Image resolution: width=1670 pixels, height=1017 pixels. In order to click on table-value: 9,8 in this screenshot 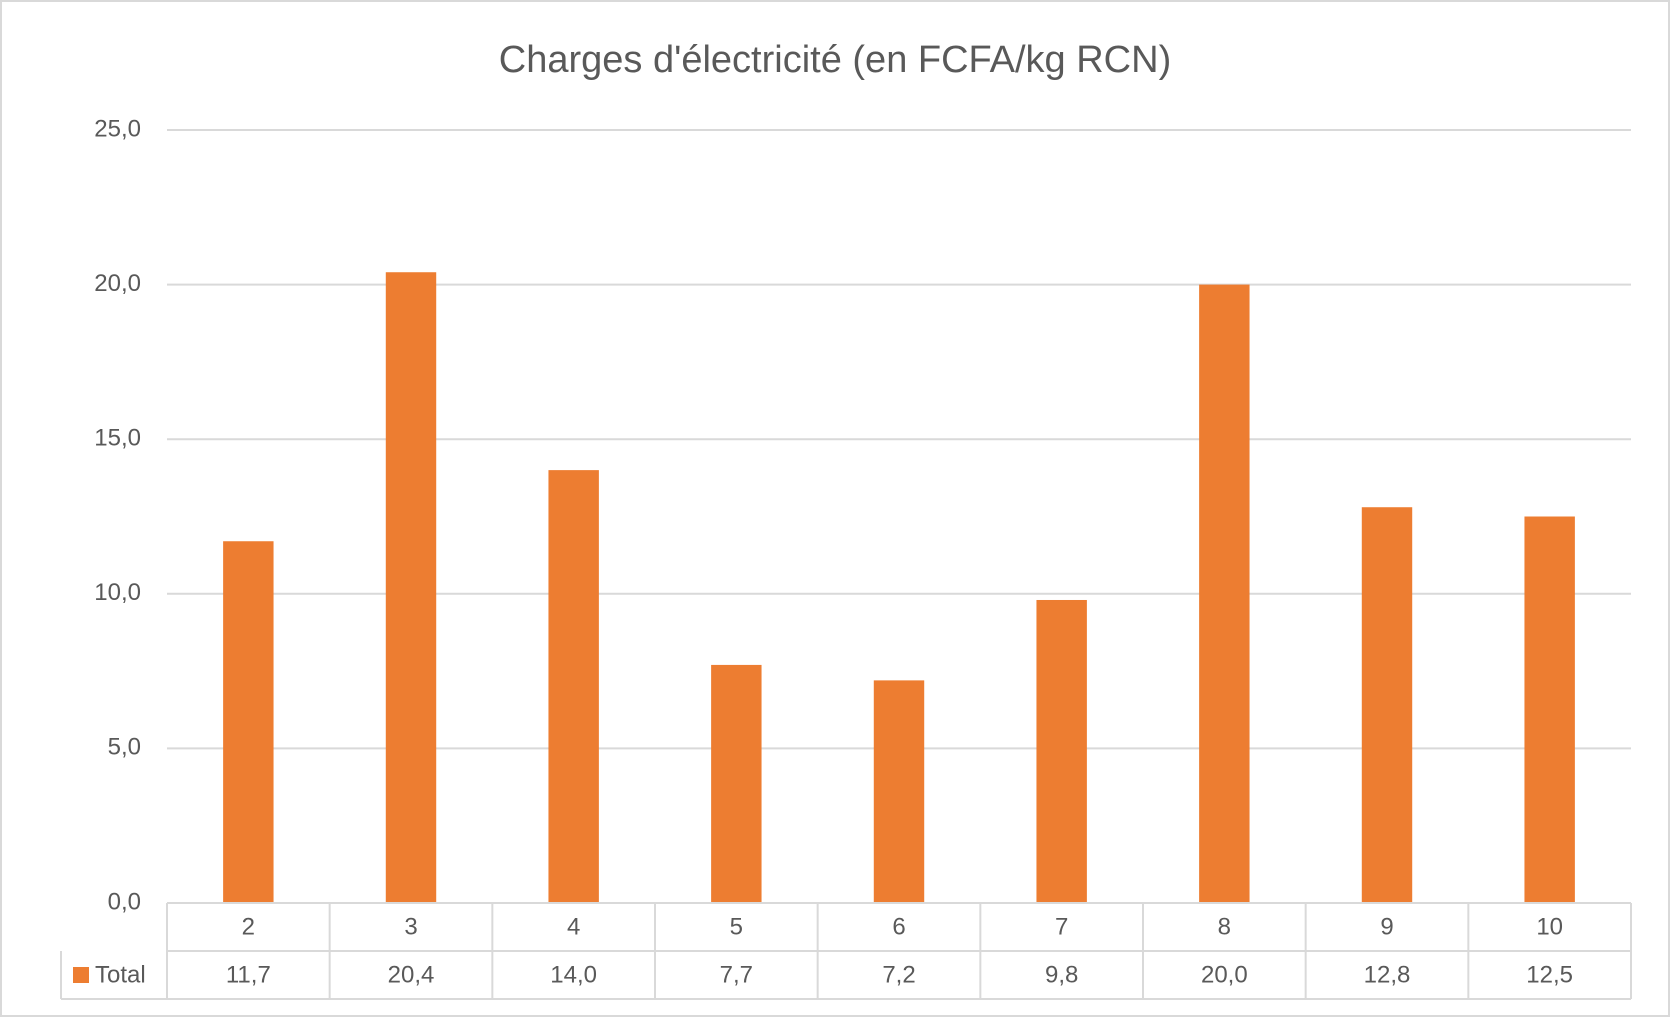, I will do `click(1061, 974)`.